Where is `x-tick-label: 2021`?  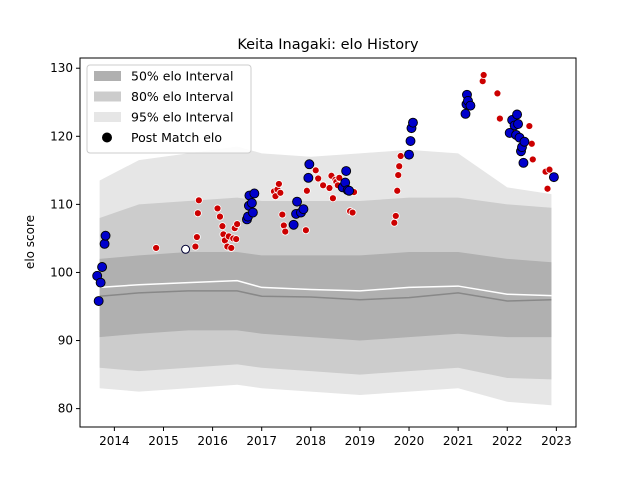
x-tick-label: 2021 is located at coordinates (458, 441).